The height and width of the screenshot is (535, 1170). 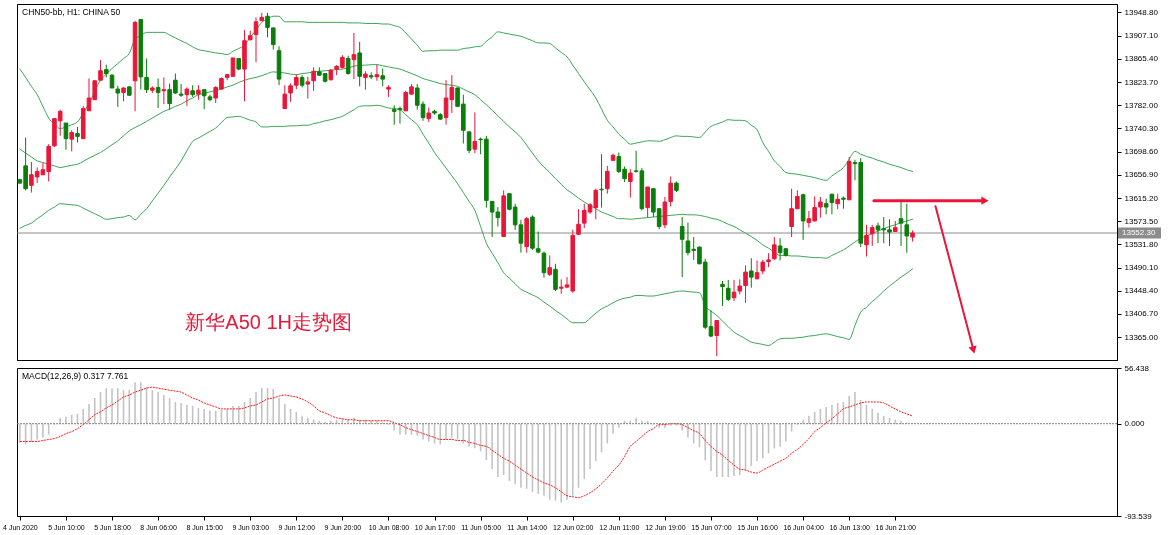 What do you see at coordinates (1141, 268) in the screenshot?
I see `y-tick-label: 13490.10` at bounding box center [1141, 268].